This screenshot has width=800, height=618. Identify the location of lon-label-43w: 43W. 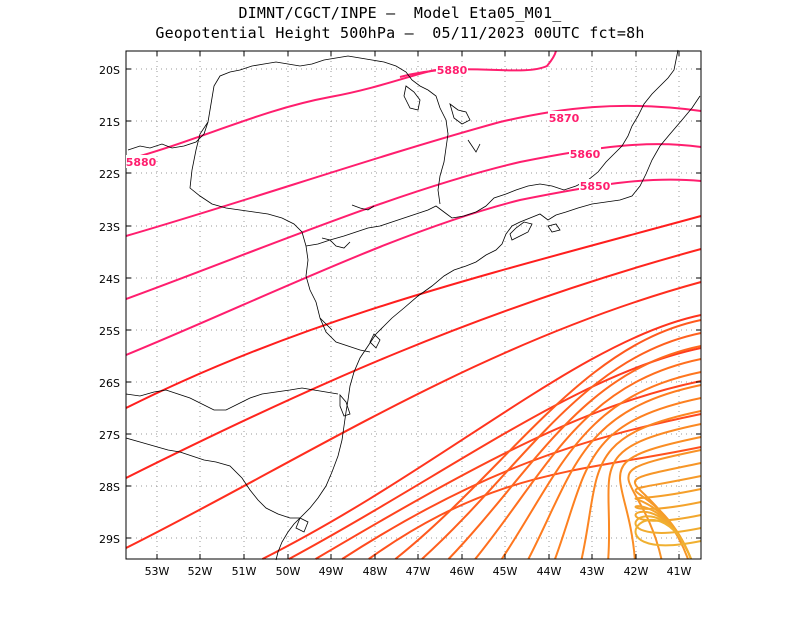
(592, 571).